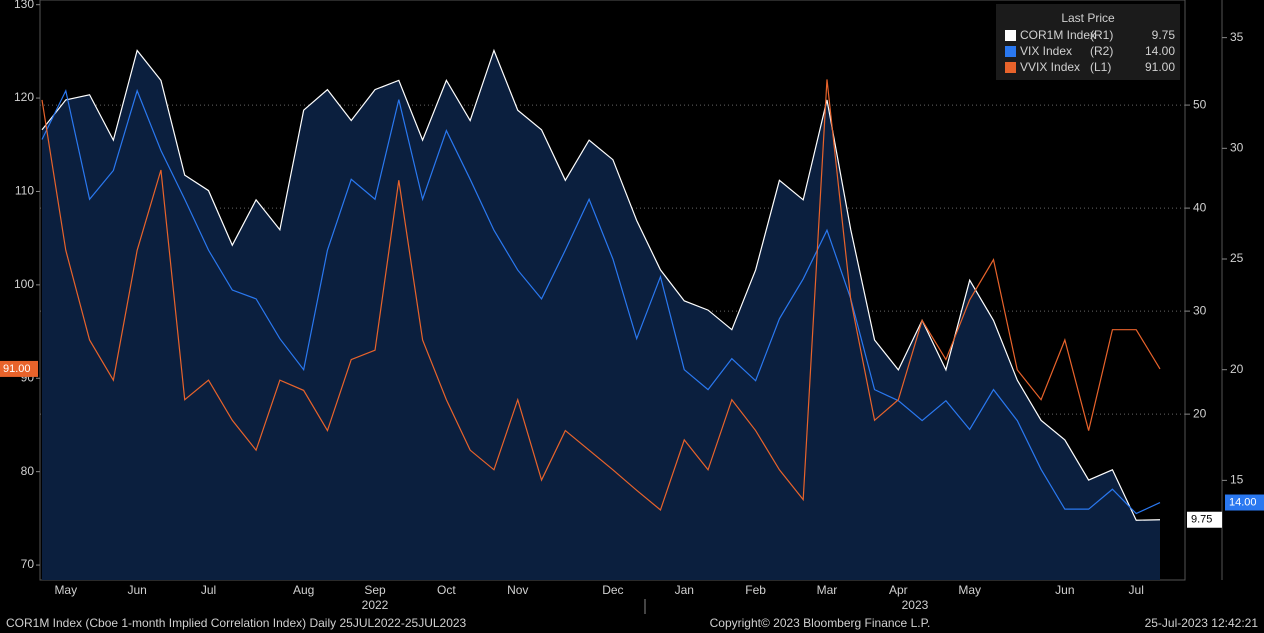 The image size is (1264, 633). Describe the element at coordinates (24, 284) in the screenshot. I see `y-tick-label: 100` at that location.